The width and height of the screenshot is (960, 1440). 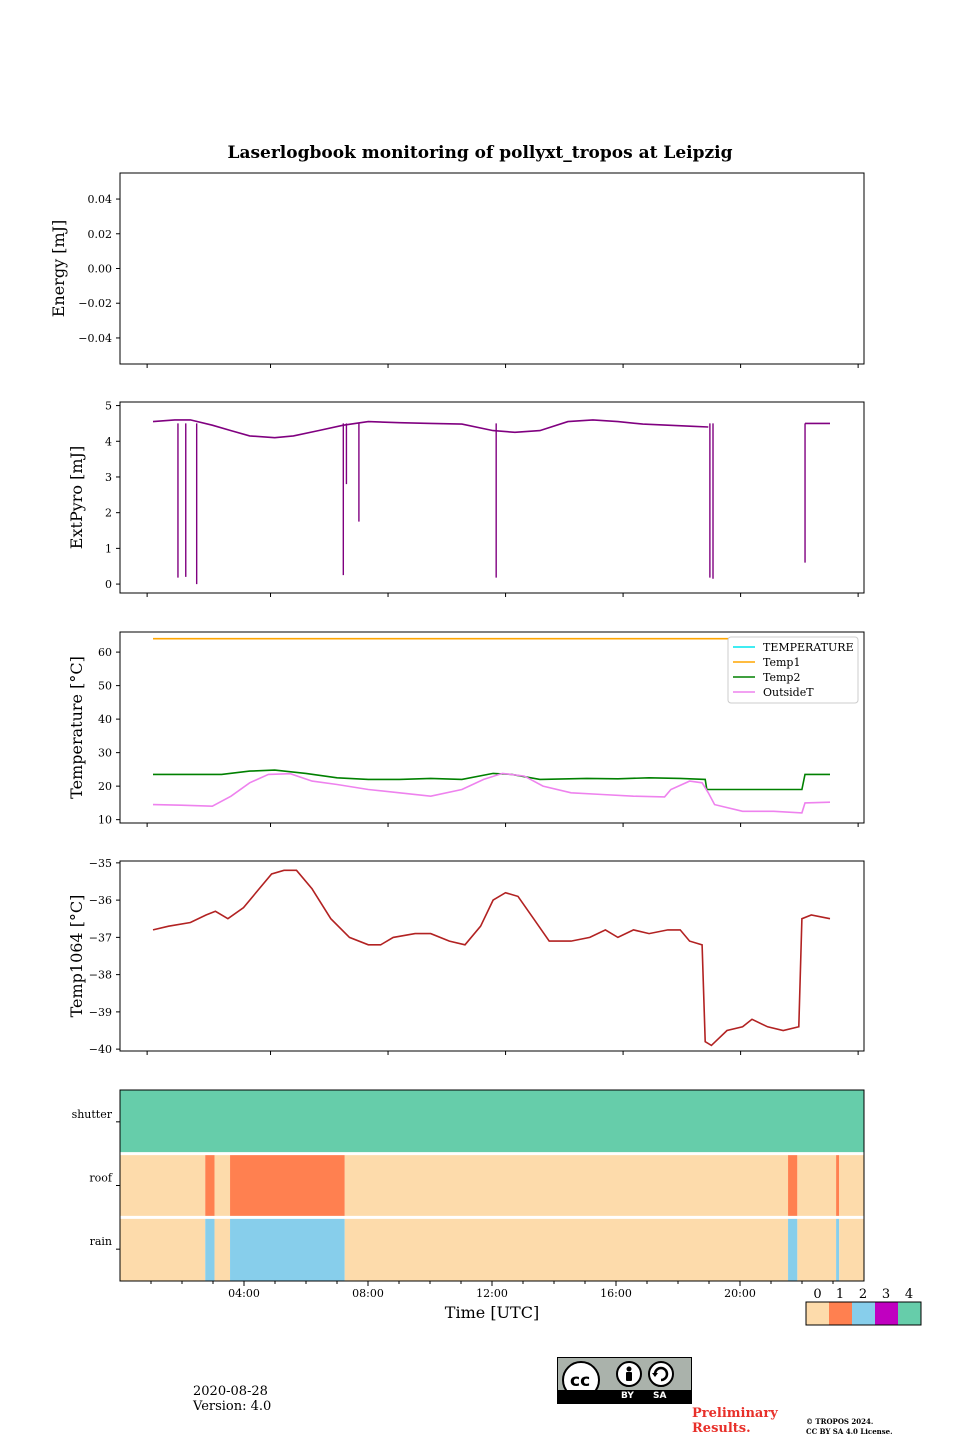 I want to click on y-tick-label: 10, so click(x=105, y=820).